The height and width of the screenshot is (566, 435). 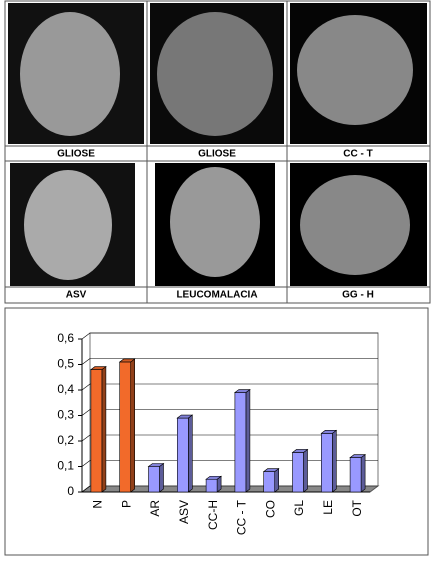 What do you see at coordinates (242, 517) in the screenshot?
I see `x-tick-label: CC - T` at bounding box center [242, 517].